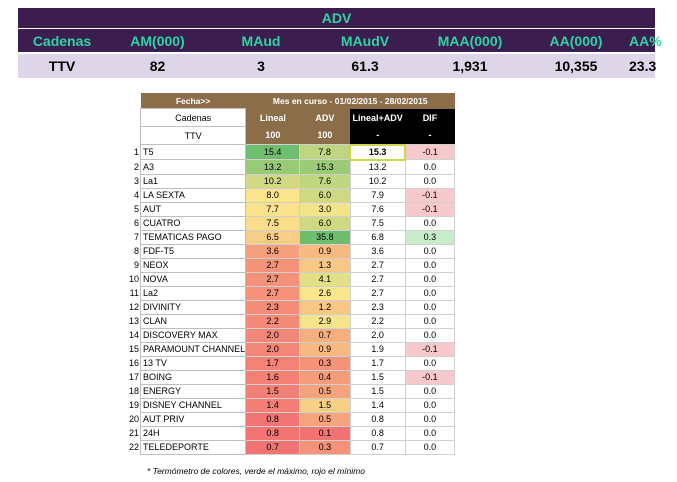  Describe the element at coordinates (133, 419) in the screenshot. I see `row-number: 20` at that location.